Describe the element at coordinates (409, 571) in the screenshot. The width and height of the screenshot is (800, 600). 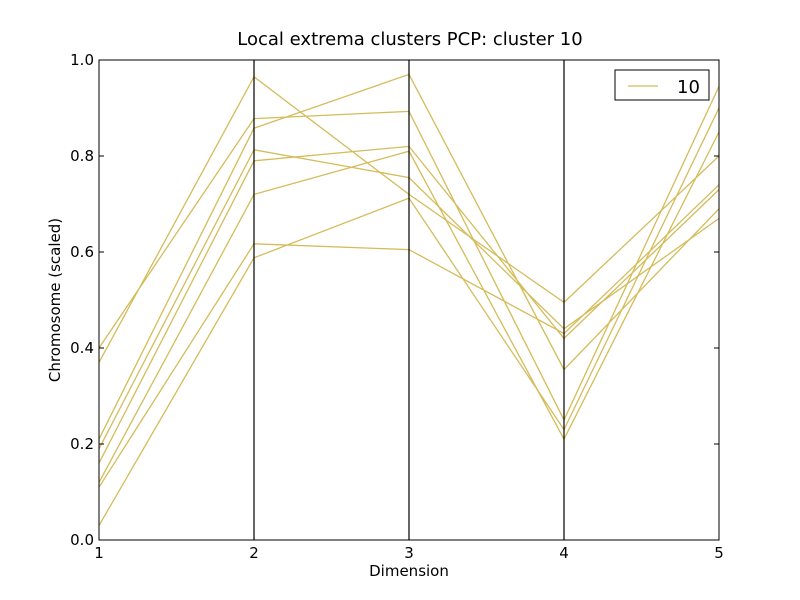
I see `x-axis-label: Dimension` at that location.